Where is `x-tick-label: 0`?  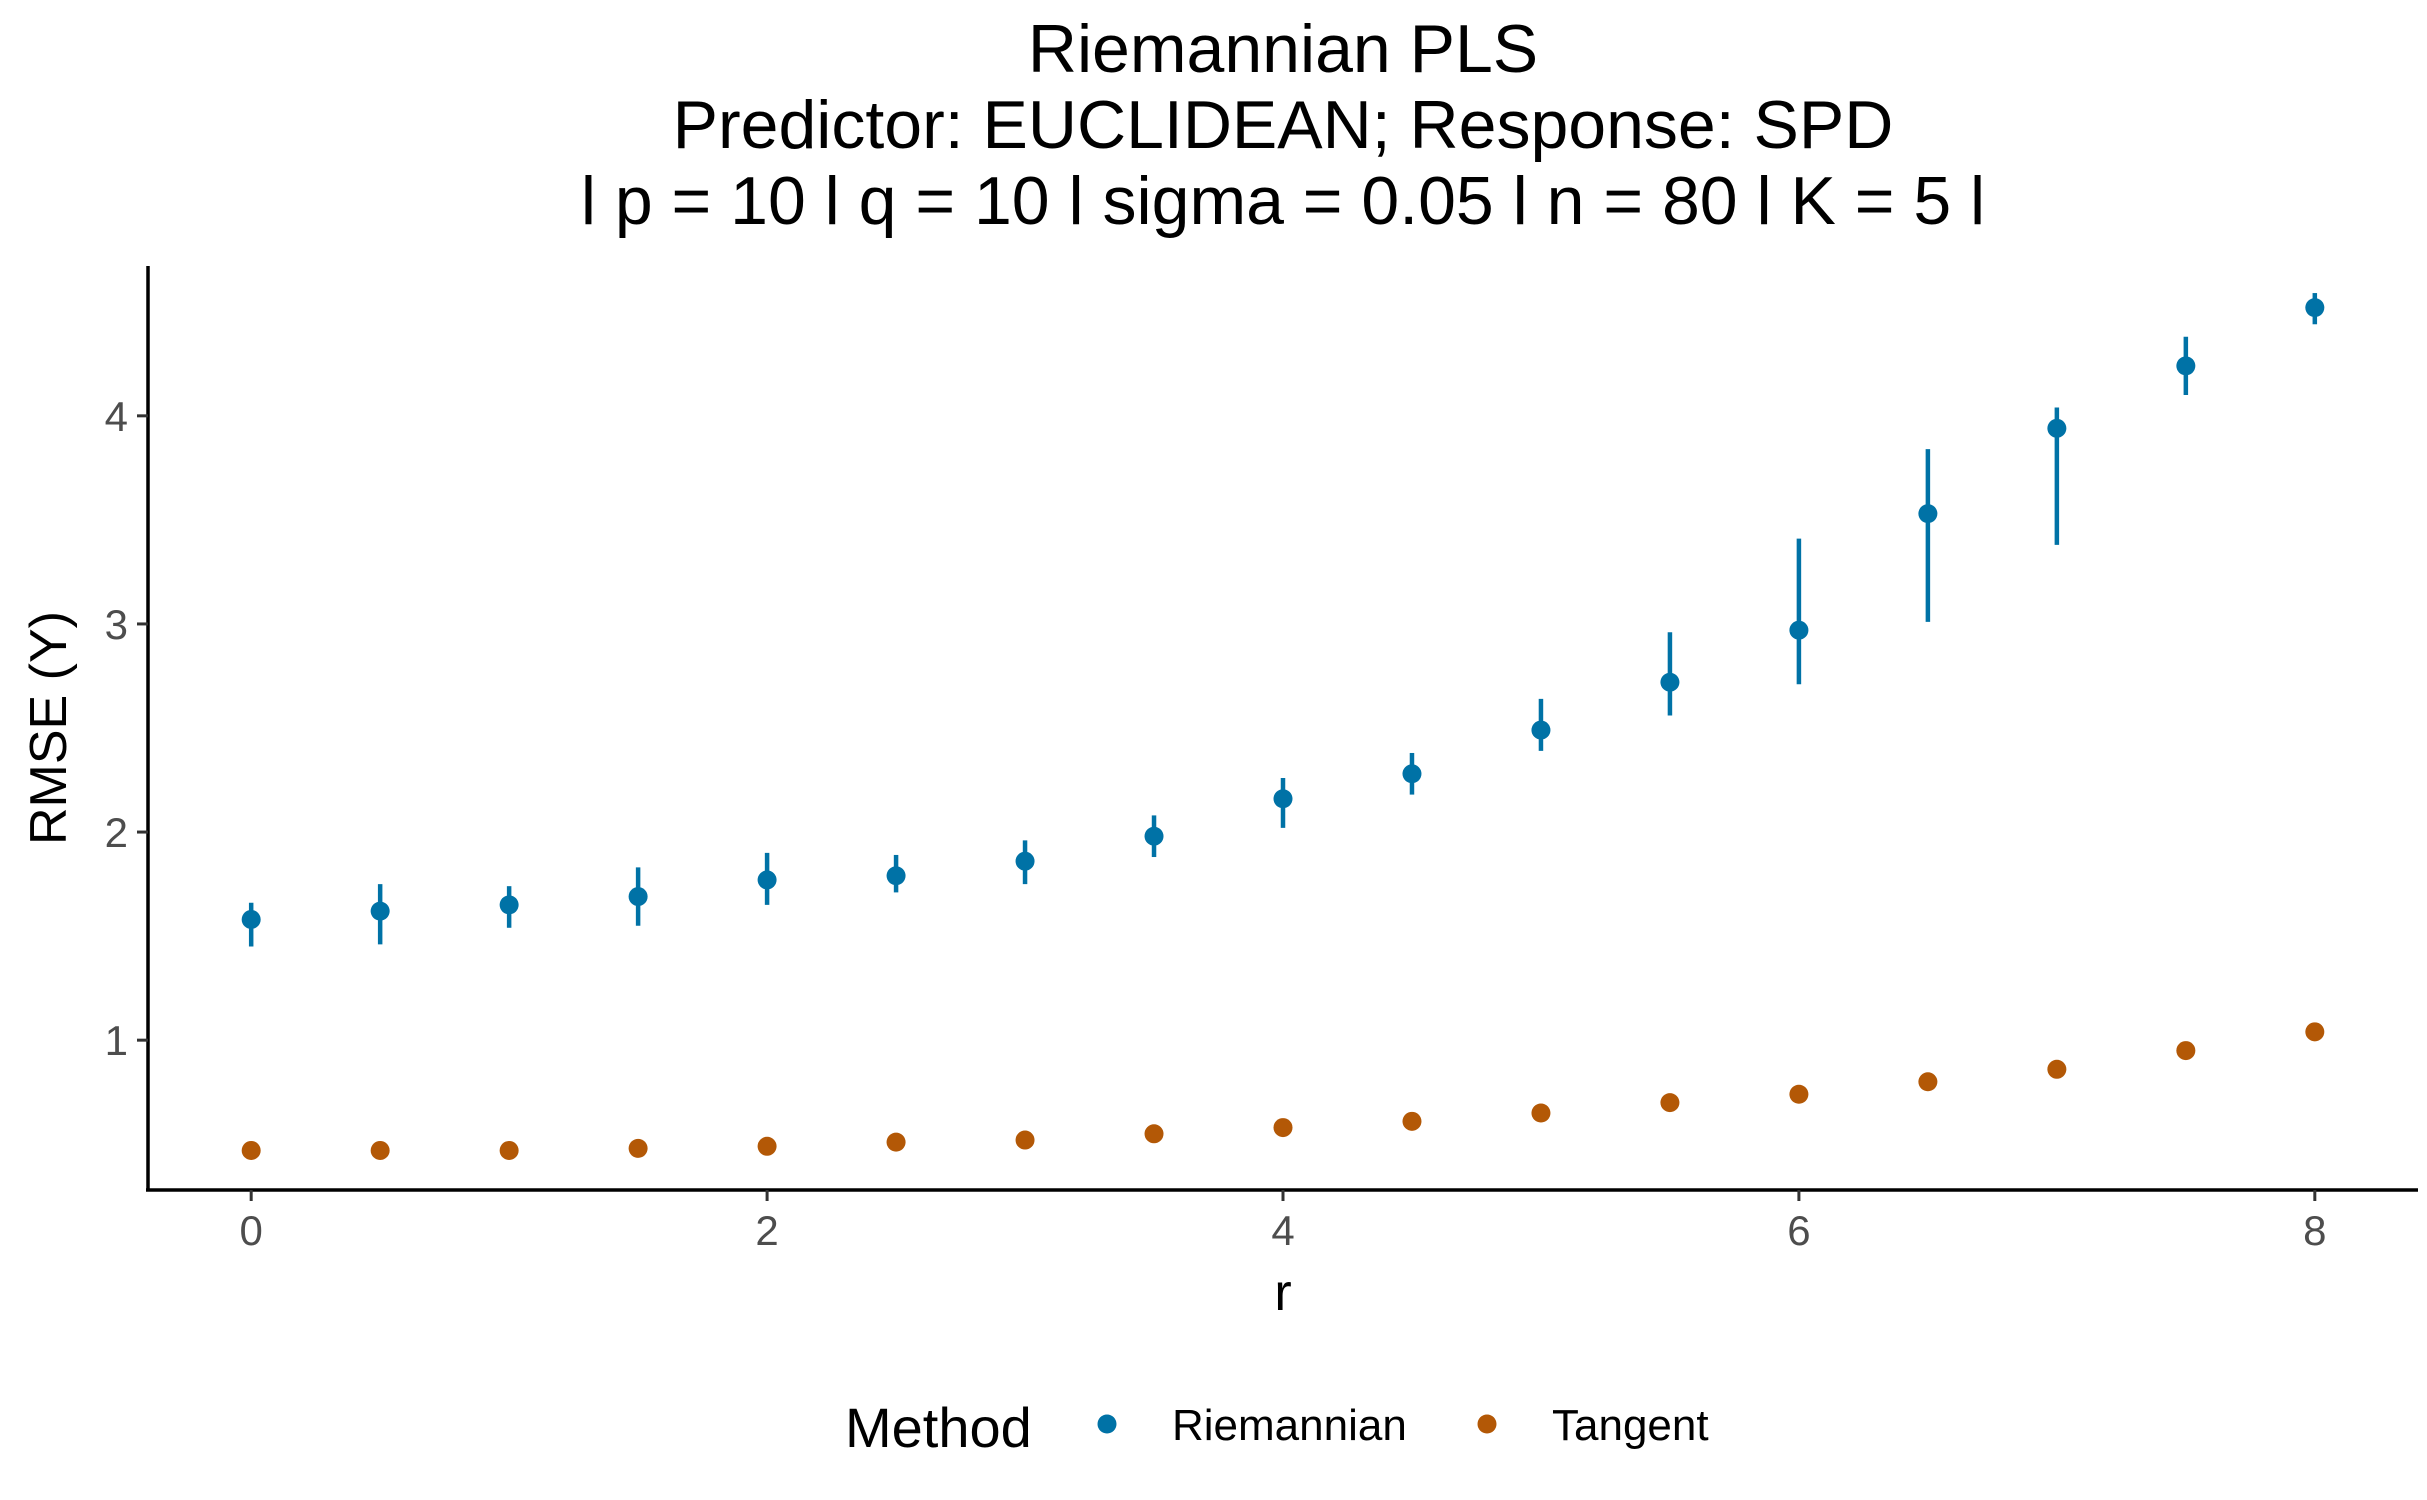
x-tick-label: 0 is located at coordinates (251, 1230).